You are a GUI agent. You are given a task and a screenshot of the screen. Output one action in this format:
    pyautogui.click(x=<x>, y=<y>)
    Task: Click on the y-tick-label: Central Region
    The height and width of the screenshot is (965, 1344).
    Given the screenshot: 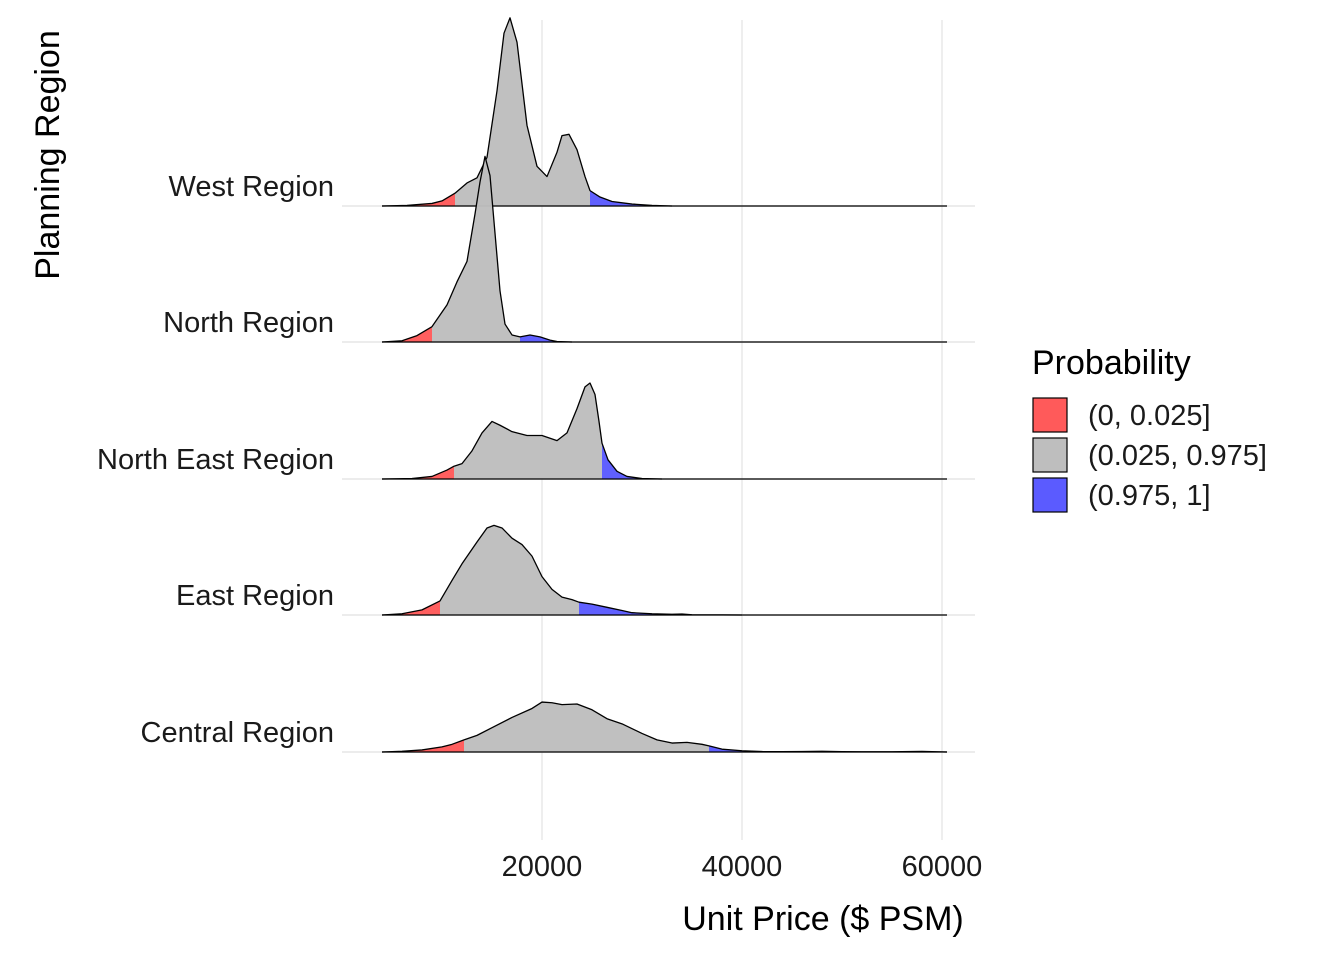 What is the action you would take?
    pyautogui.click(x=237, y=733)
    